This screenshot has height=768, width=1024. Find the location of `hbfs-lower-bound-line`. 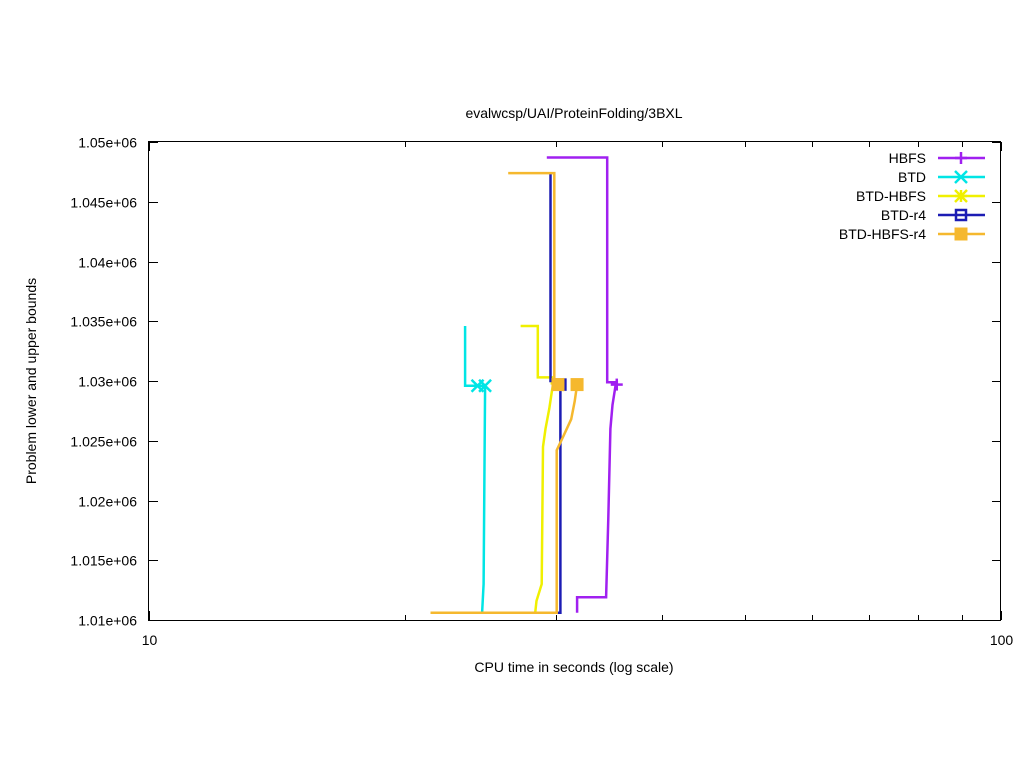

hbfs-lower-bound-line is located at coordinates (596, 498).